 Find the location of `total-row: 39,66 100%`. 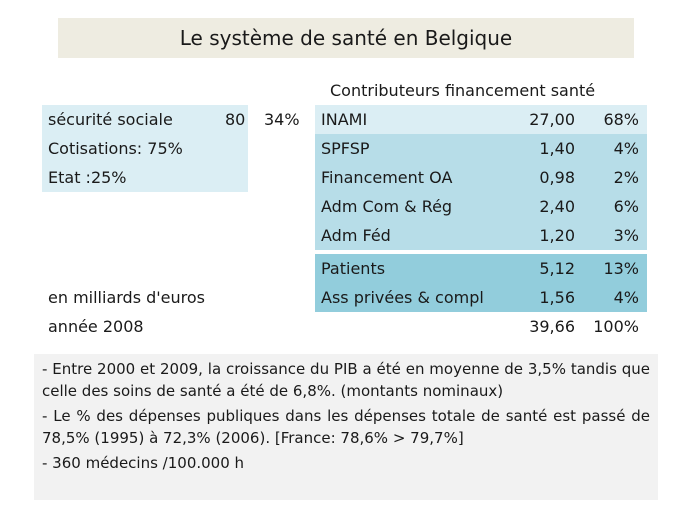

total-row: 39,66 100% is located at coordinates (481, 326).